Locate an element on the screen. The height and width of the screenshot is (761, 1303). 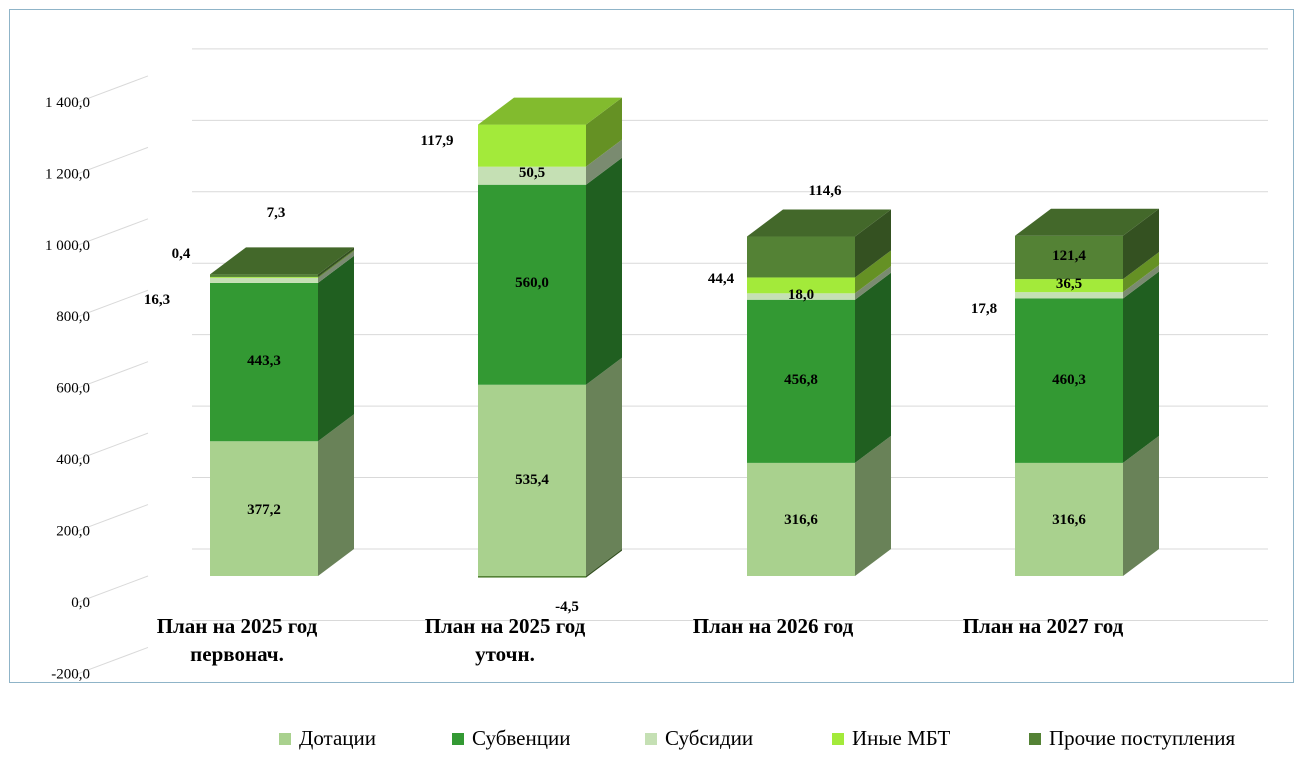
y-tick-label: 600,0 is located at coordinates (73, 389).